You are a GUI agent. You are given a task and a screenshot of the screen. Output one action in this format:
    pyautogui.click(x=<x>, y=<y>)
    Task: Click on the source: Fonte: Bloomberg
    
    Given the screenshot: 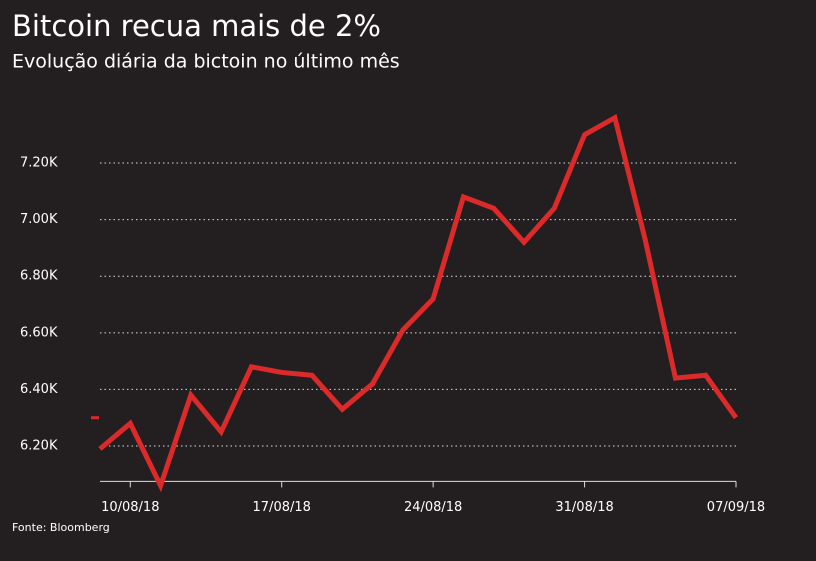 What is the action you would take?
    pyautogui.click(x=61, y=527)
    